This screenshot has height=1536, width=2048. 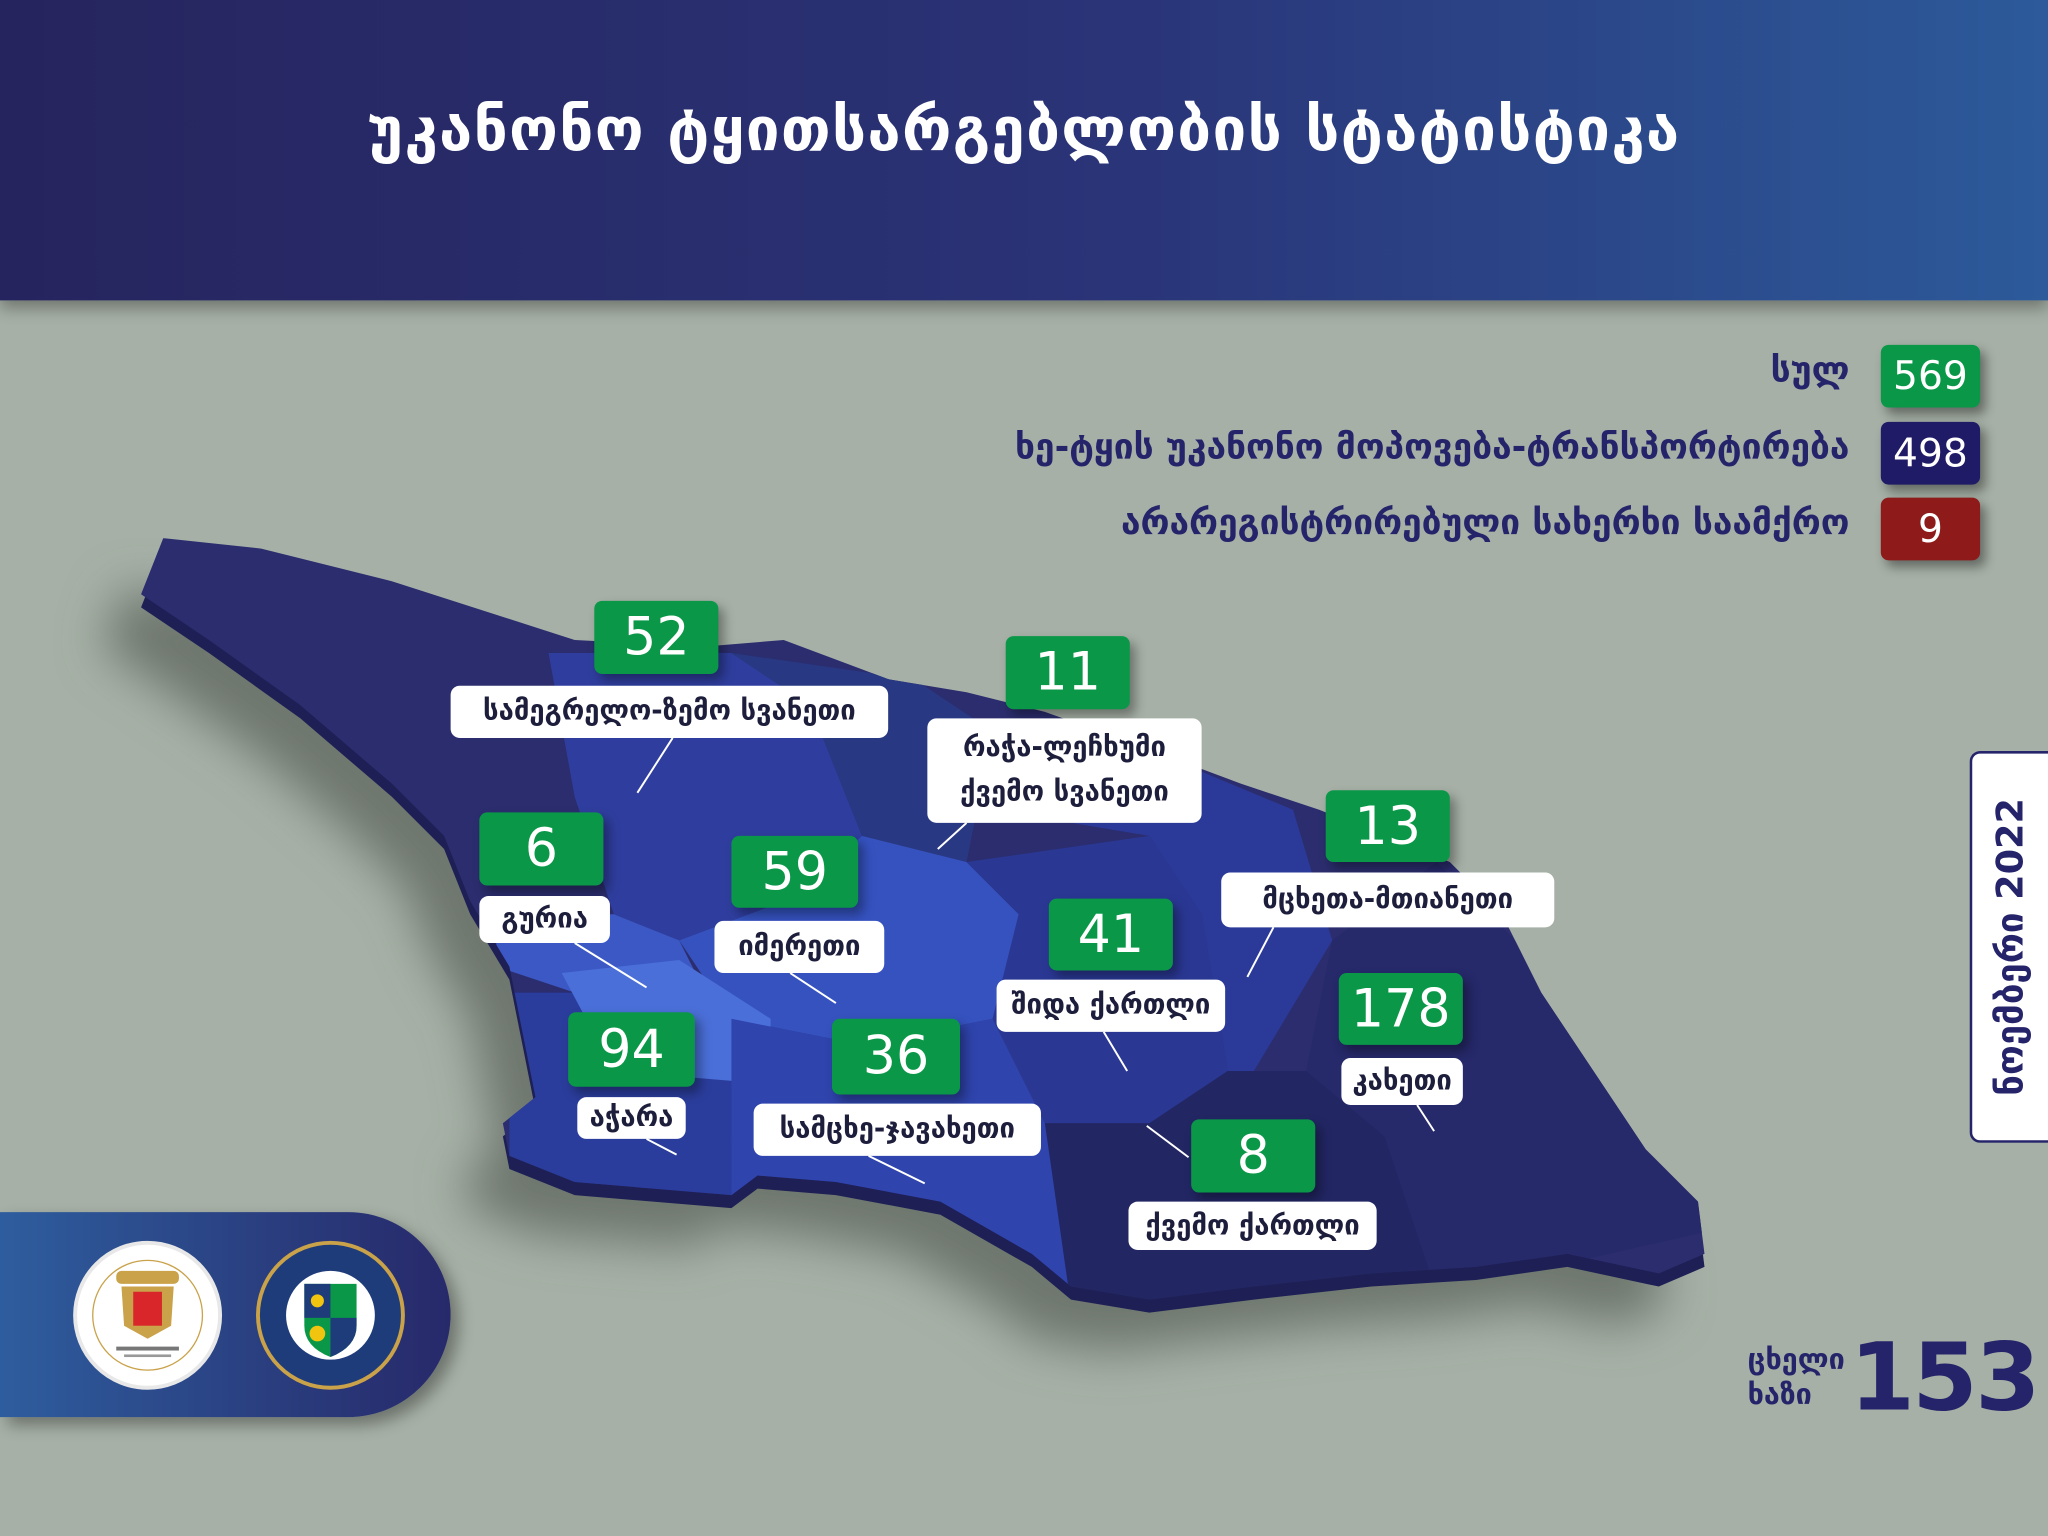 What do you see at coordinates (1485, 523) in the screenshot?
I see `legend-sawmill-label: არარეგისტრირებული სახერხი საამქრო` at bounding box center [1485, 523].